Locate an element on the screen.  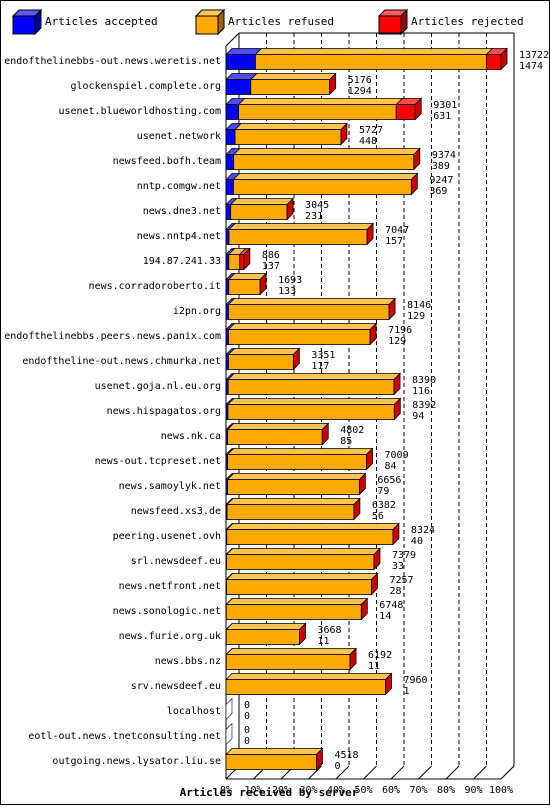
total-value-label: 7009 is located at coordinates (397, 455).